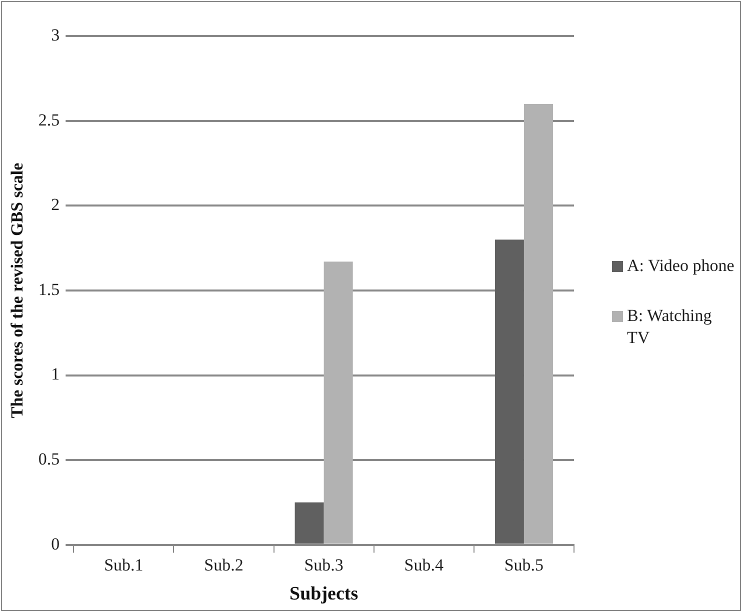 Image resolution: width=744 pixels, height=614 pixels. What do you see at coordinates (49, 289) in the screenshot?
I see `y-tick-label: 1.5` at bounding box center [49, 289].